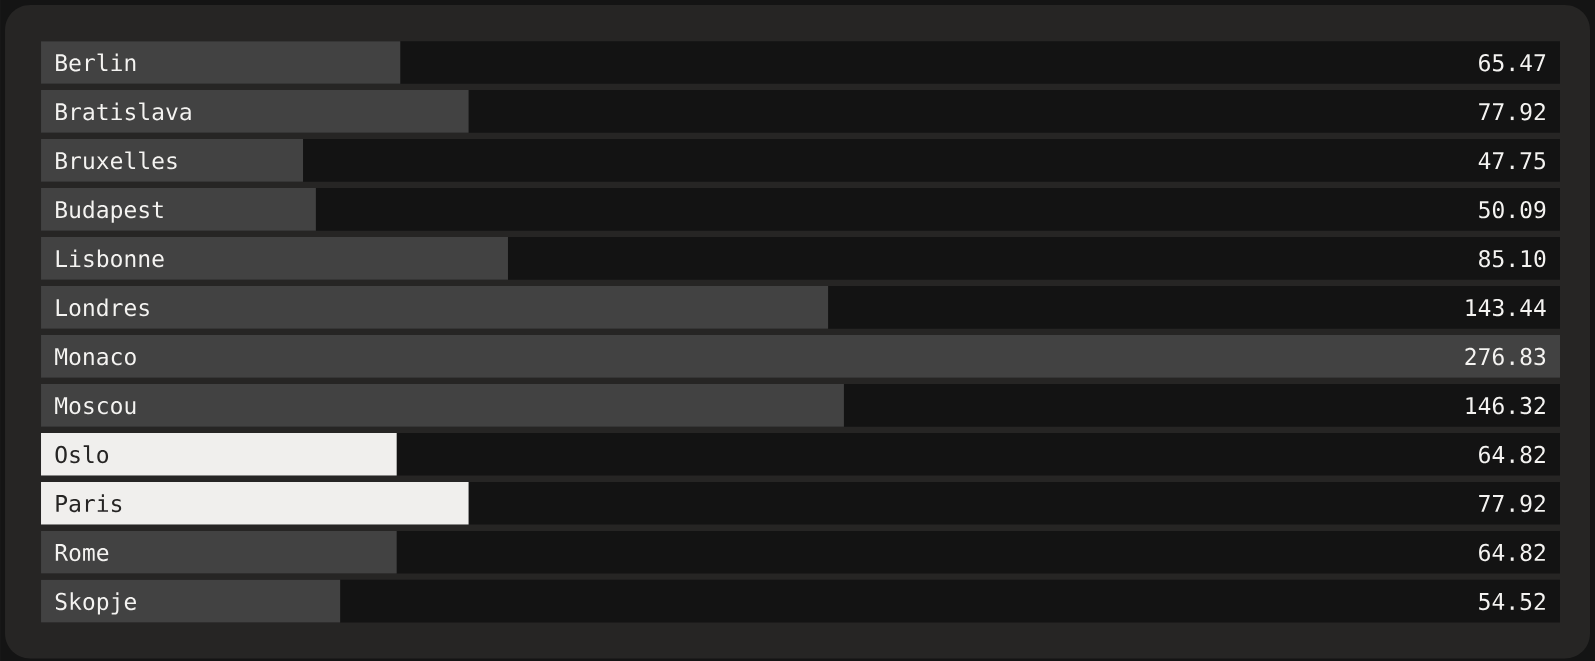  Describe the element at coordinates (110, 258) in the screenshot. I see `y-tick-label: Lisbonne` at that location.